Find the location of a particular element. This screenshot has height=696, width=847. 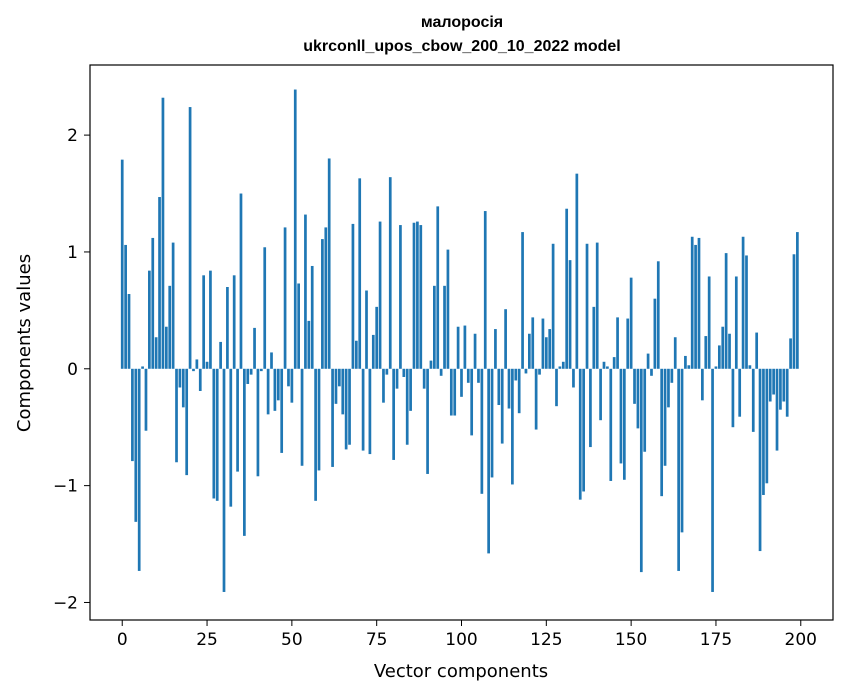

y-tick-label: 2 is located at coordinates (72, 136).